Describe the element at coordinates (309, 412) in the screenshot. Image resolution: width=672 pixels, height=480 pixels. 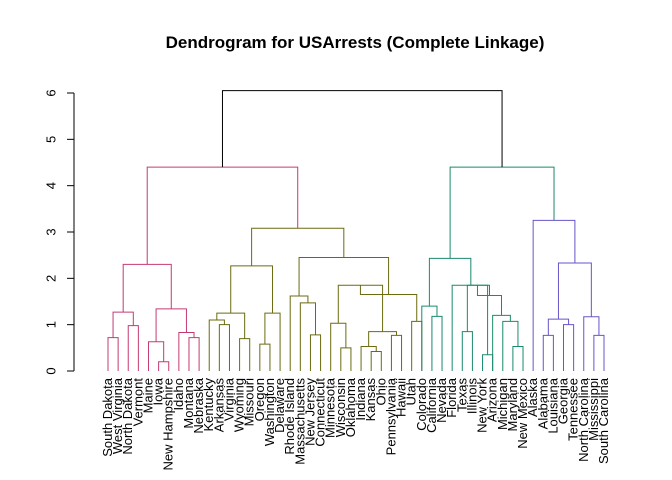
I see `leaf-label: New Jersey` at that location.